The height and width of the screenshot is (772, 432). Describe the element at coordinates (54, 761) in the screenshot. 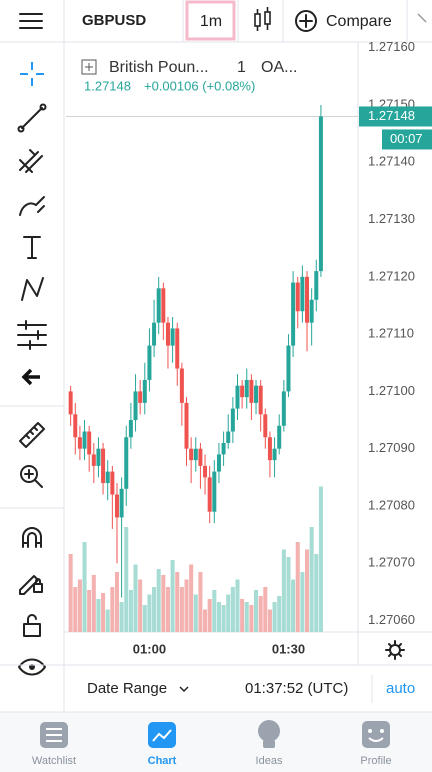

I see `tab-label: Watchlist` at that location.